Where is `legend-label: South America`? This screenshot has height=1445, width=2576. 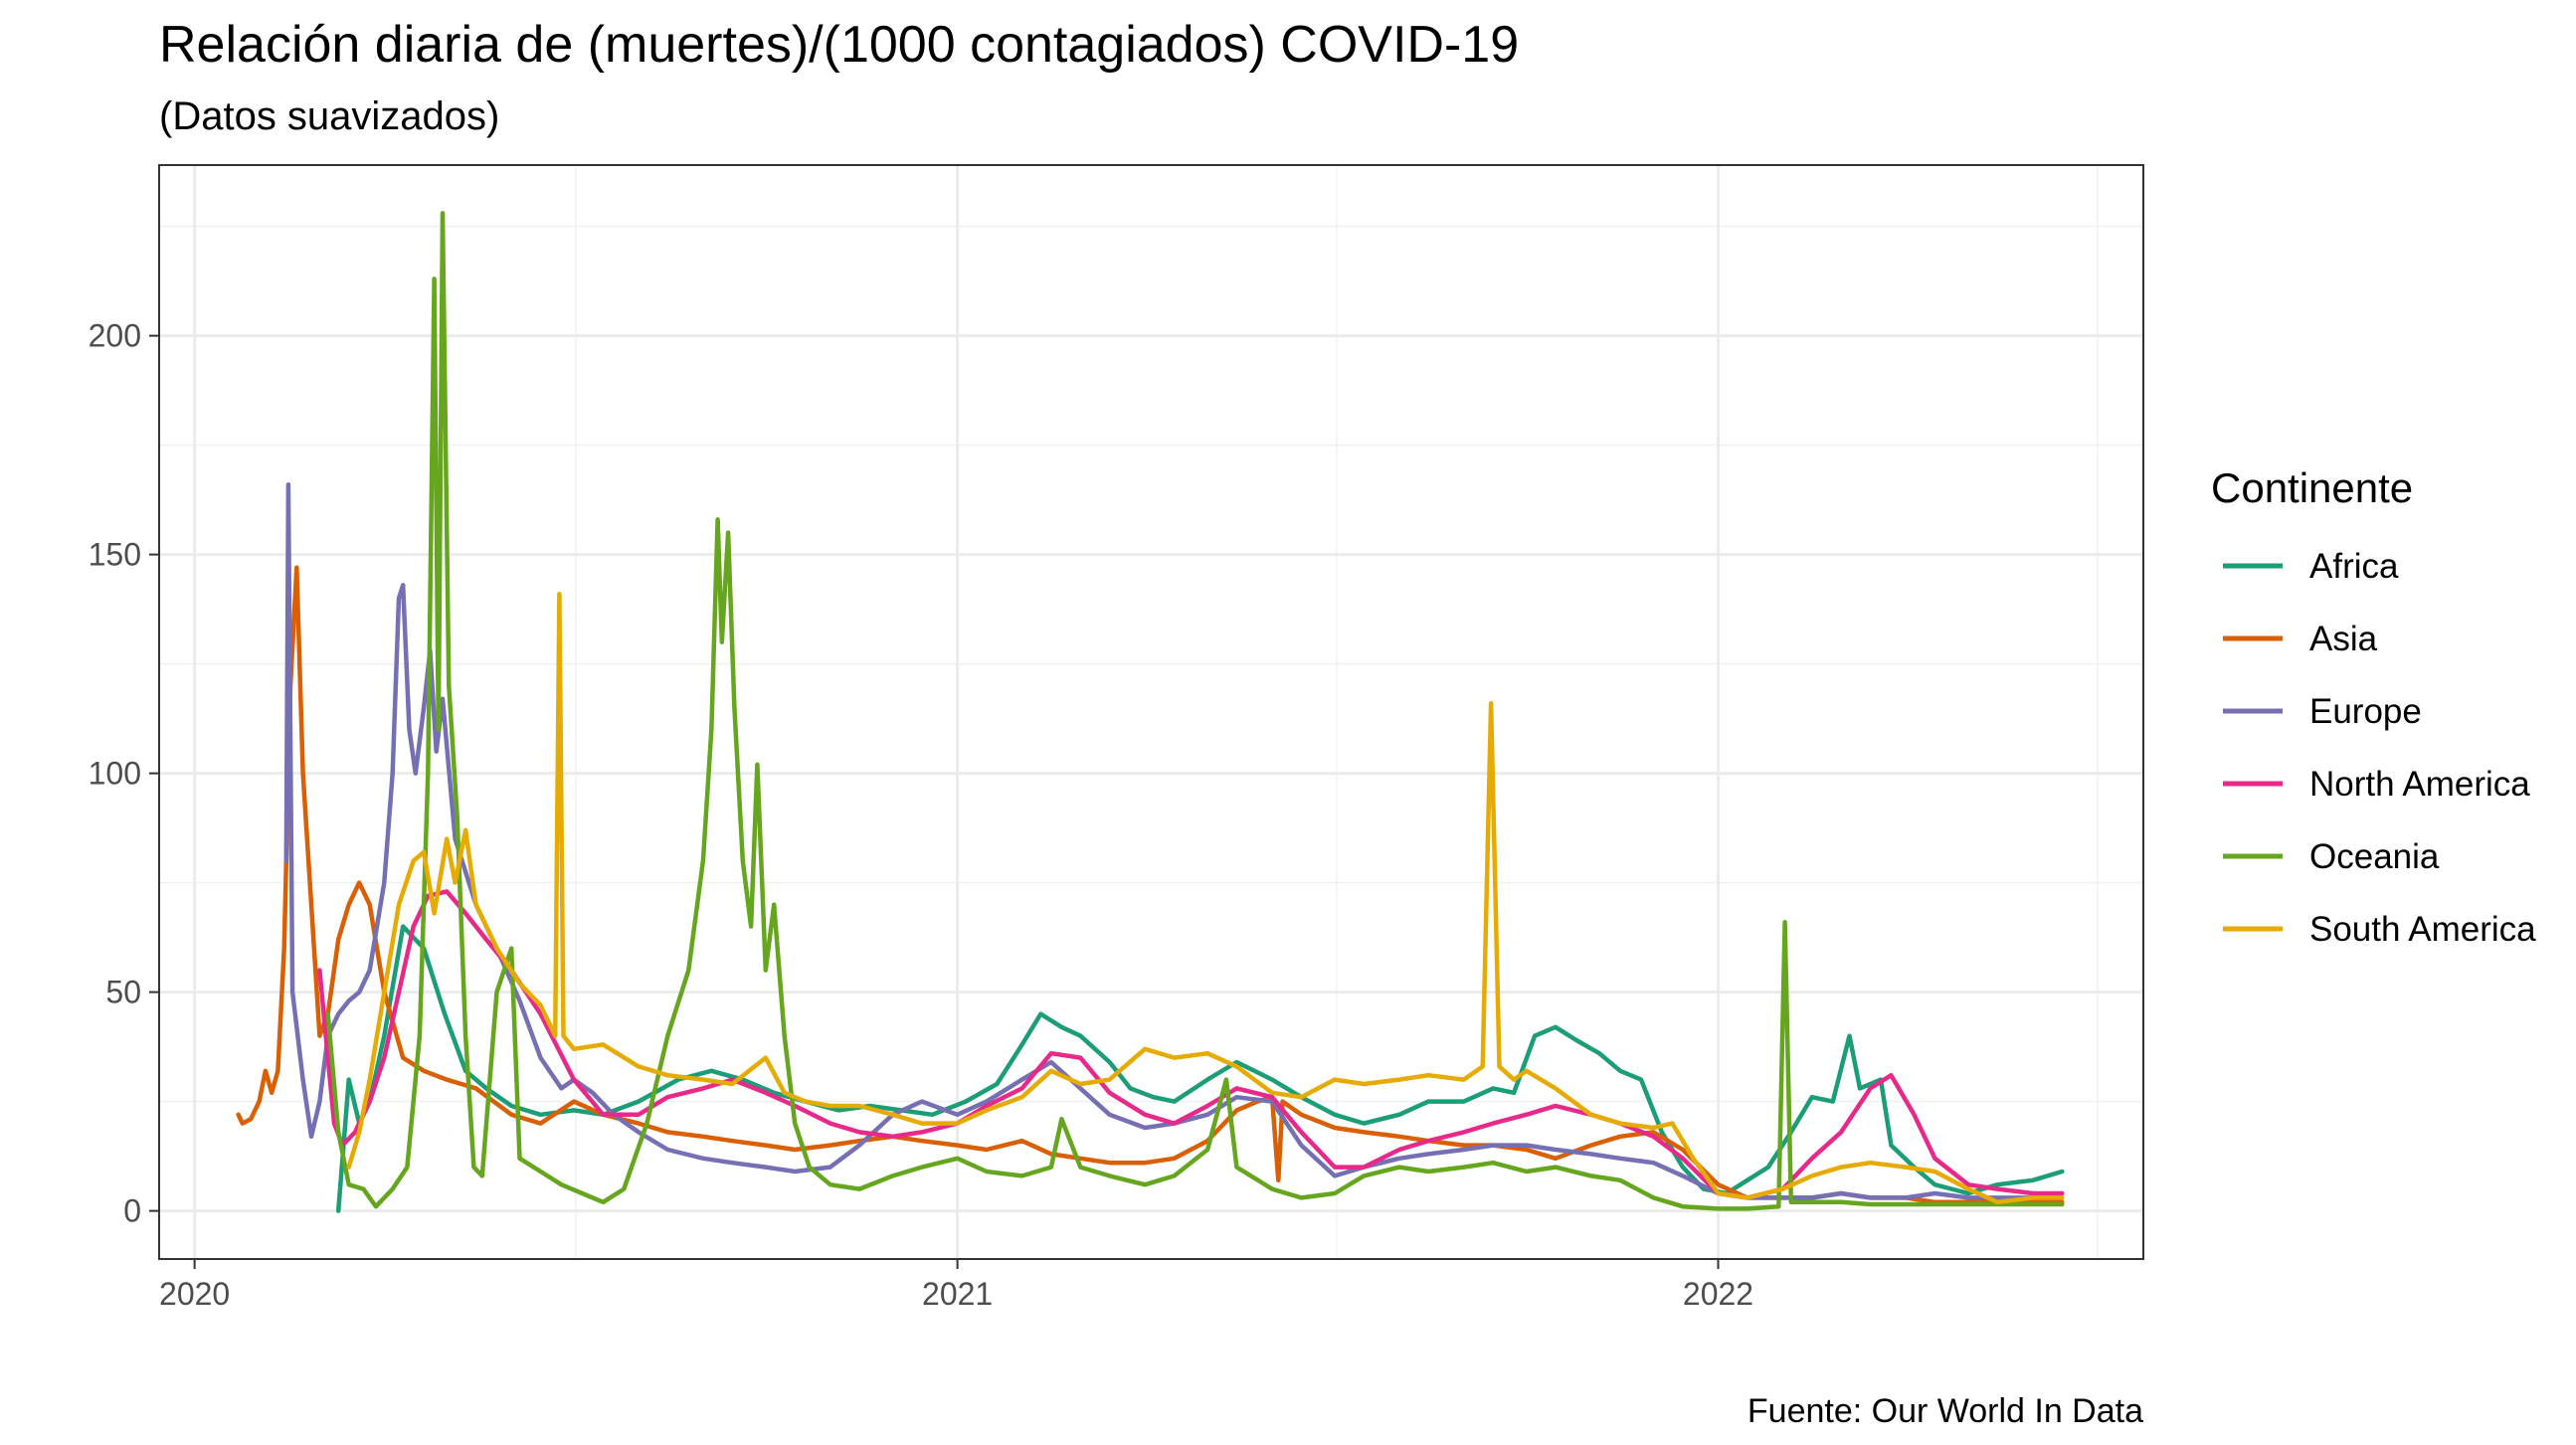 legend-label: South America is located at coordinates (2422, 929).